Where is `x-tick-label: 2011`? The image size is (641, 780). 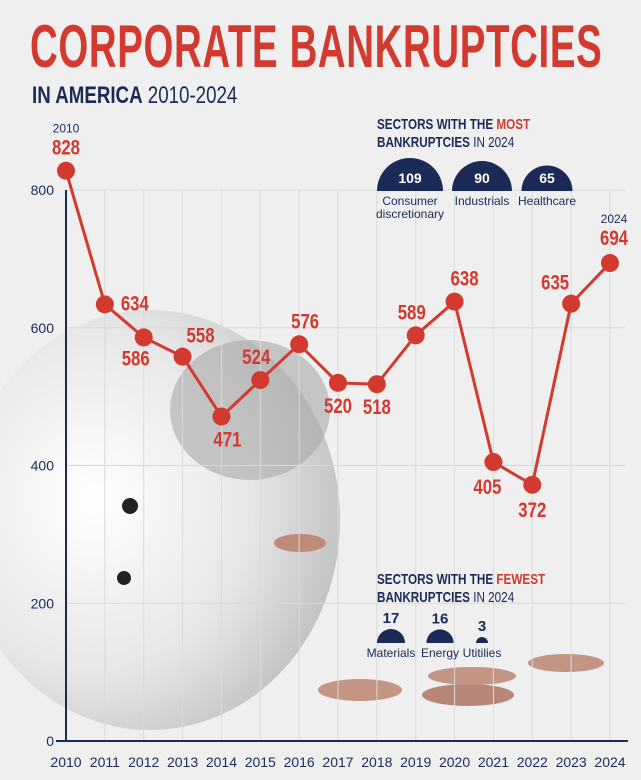
x-tick-label: 2011 is located at coordinates (105, 762).